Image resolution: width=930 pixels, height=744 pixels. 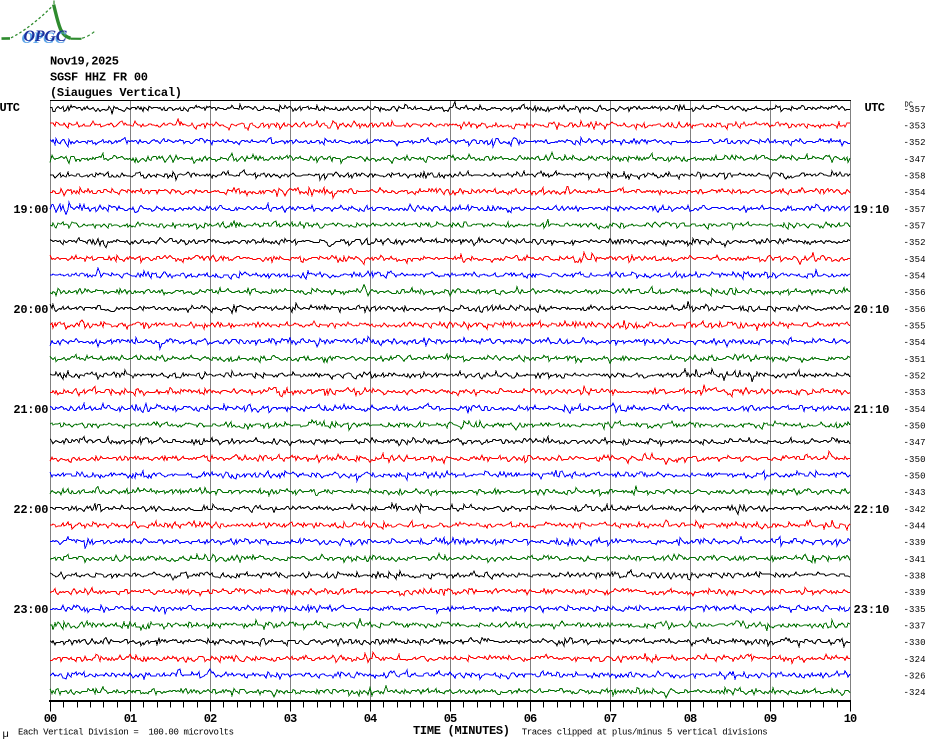 What do you see at coordinates (915, 627) in the screenshot?
I see `svg-text: -337` at bounding box center [915, 627].